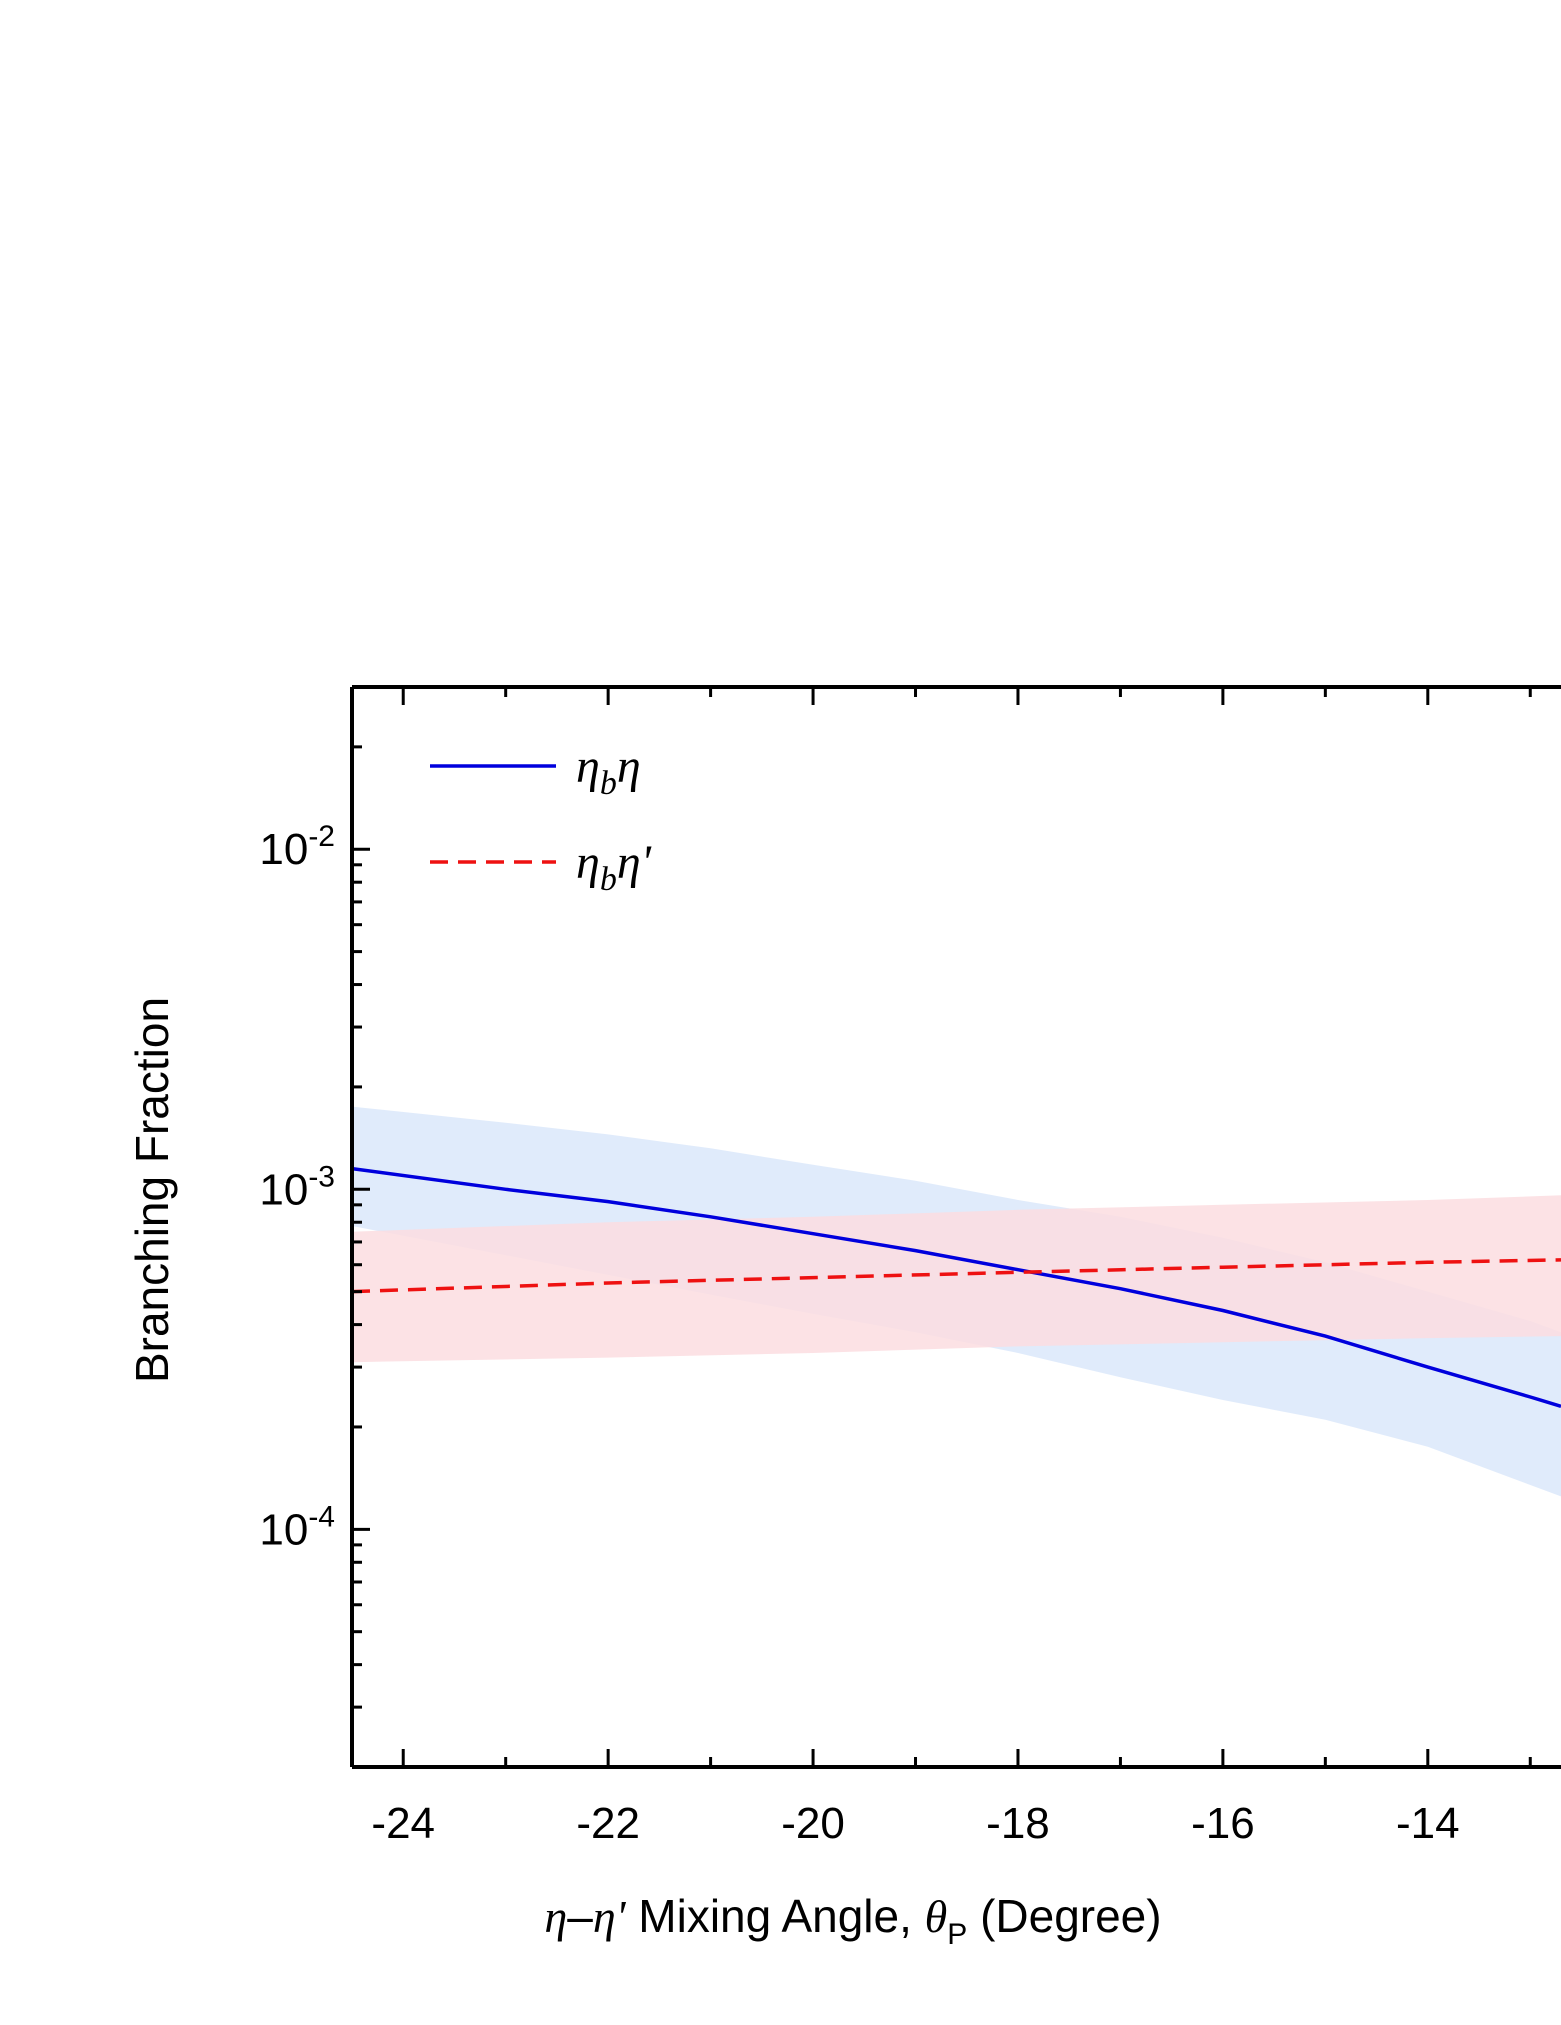  Describe the element at coordinates (321, 1516) in the screenshot. I see `y-tick-exponent: -4` at that location.